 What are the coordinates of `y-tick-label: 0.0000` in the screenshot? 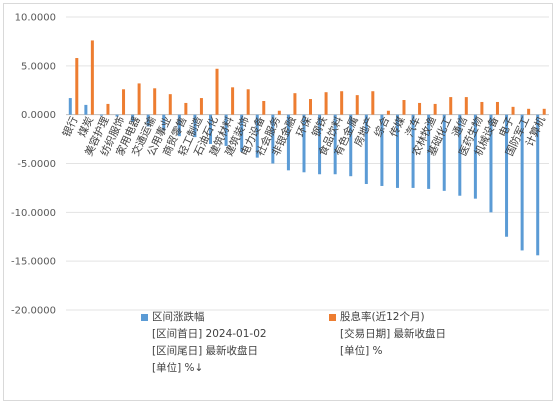 It's located at (38, 115).